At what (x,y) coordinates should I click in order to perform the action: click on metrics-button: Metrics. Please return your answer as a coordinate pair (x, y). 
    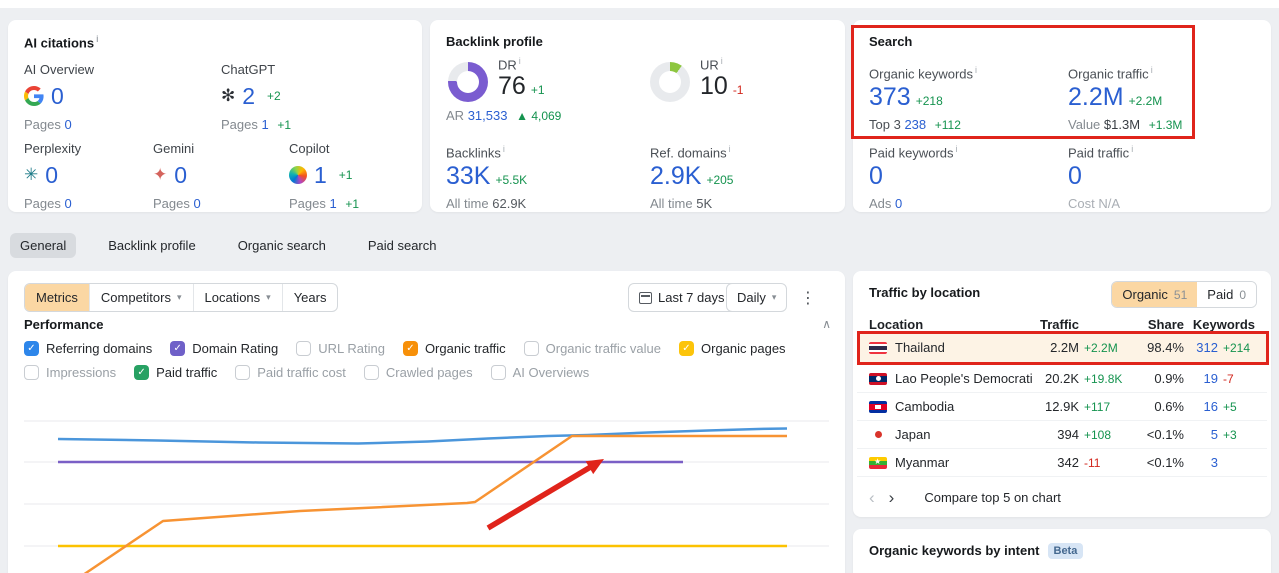
    Looking at the image, I should click on (57, 297).